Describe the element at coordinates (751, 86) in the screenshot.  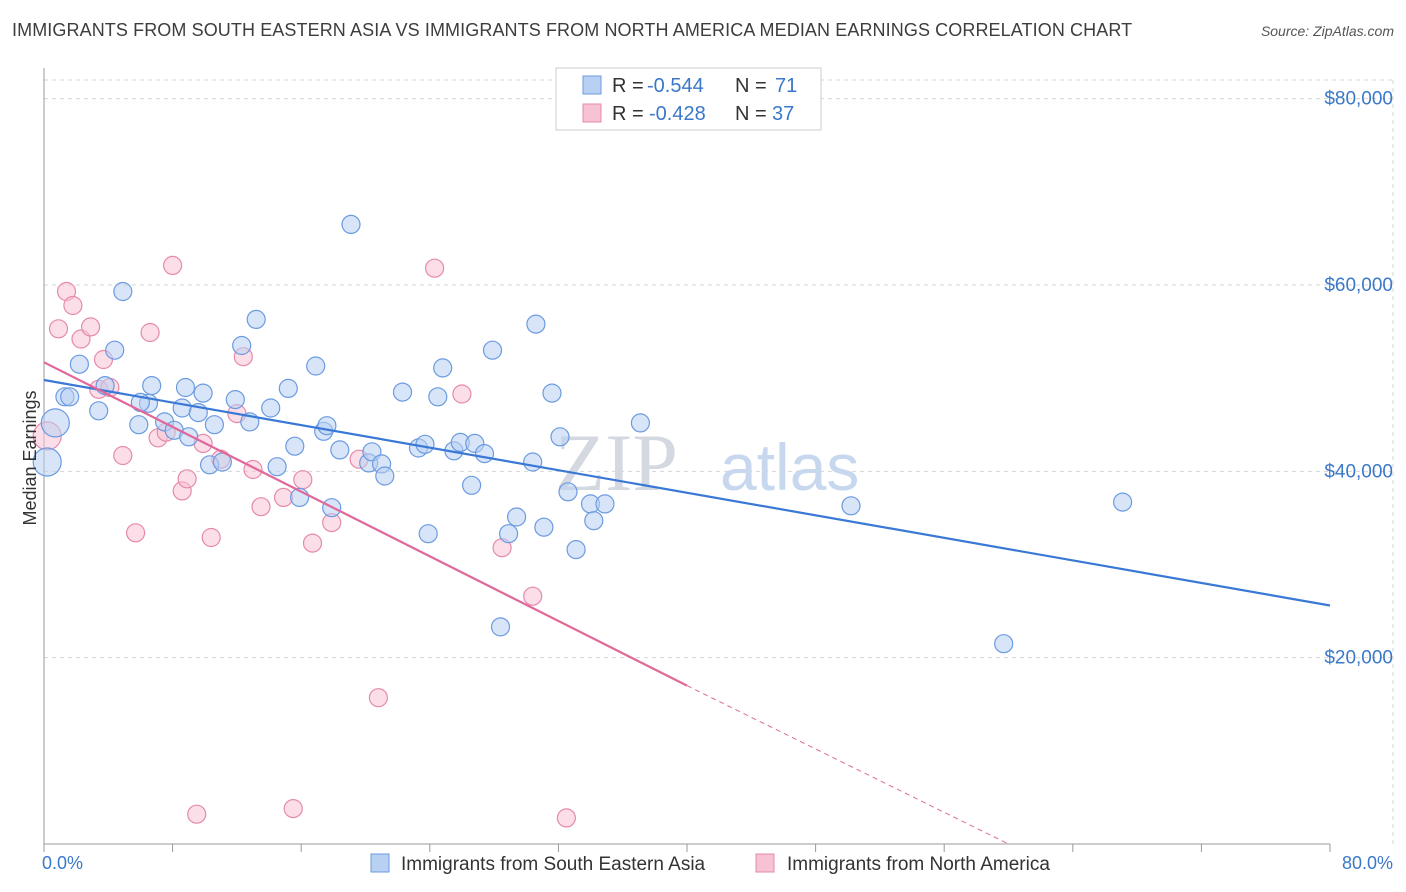
I see `legend-n-label-1: N =` at that location.